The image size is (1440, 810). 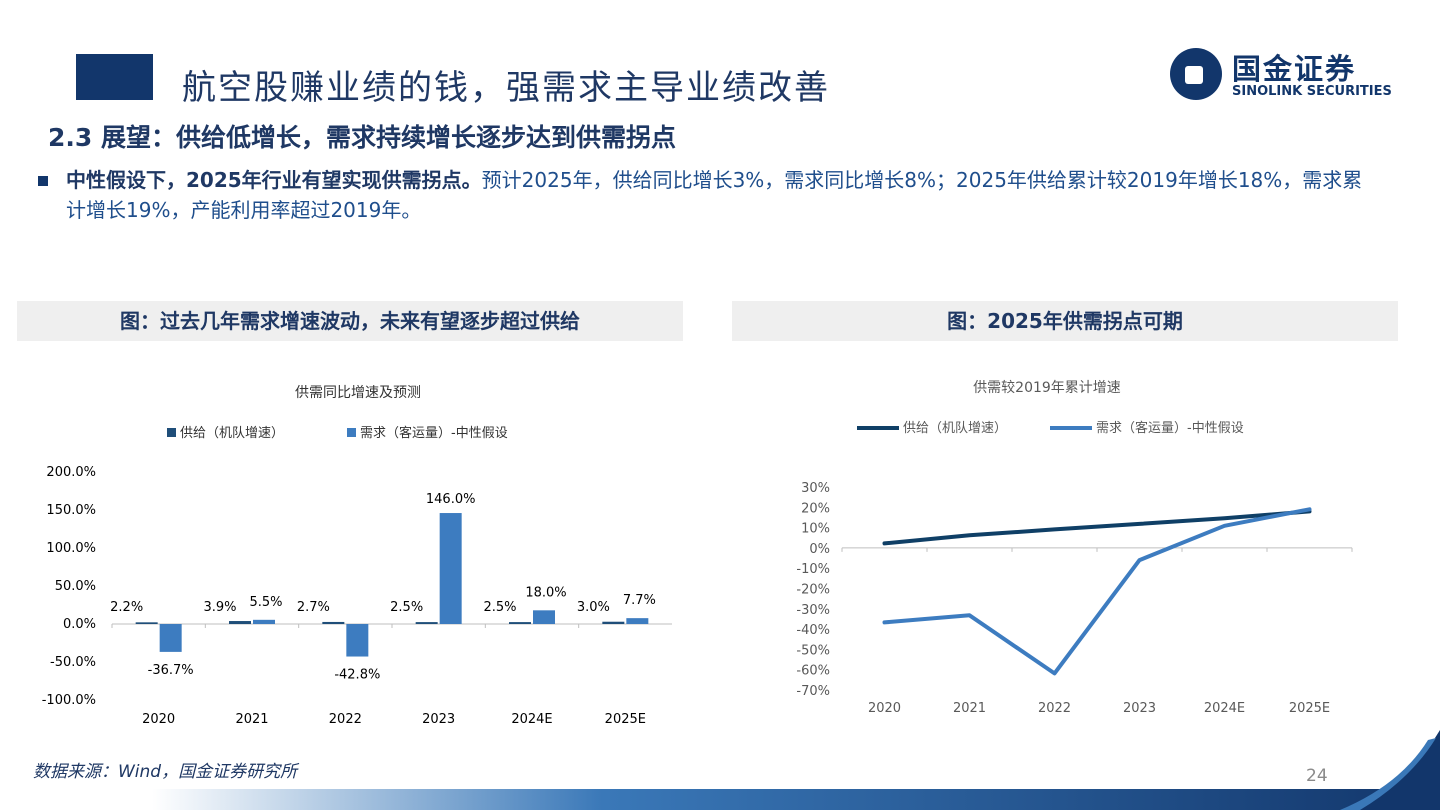 What do you see at coordinates (165, 772) in the screenshot?
I see `data-source-note: 数据来源：Wind，国金证券研究所` at bounding box center [165, 772].